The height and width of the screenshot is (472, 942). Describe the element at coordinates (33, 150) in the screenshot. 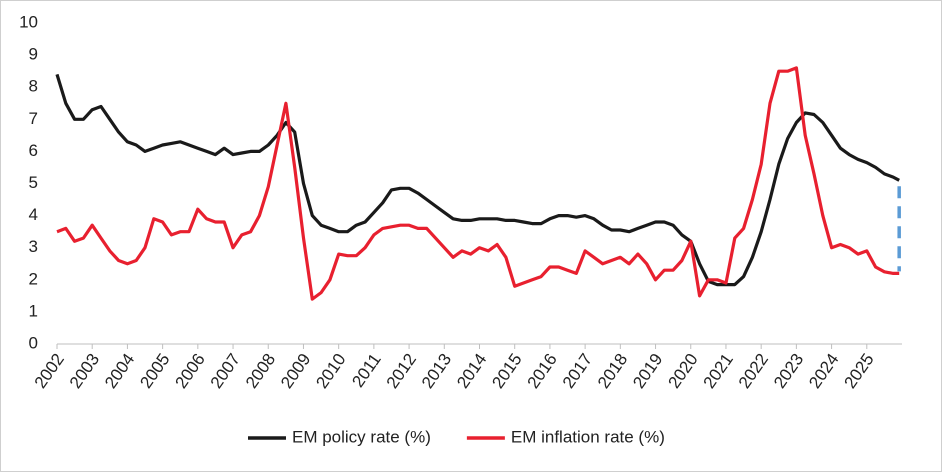

I see `y-tick-label: 6` at that location.